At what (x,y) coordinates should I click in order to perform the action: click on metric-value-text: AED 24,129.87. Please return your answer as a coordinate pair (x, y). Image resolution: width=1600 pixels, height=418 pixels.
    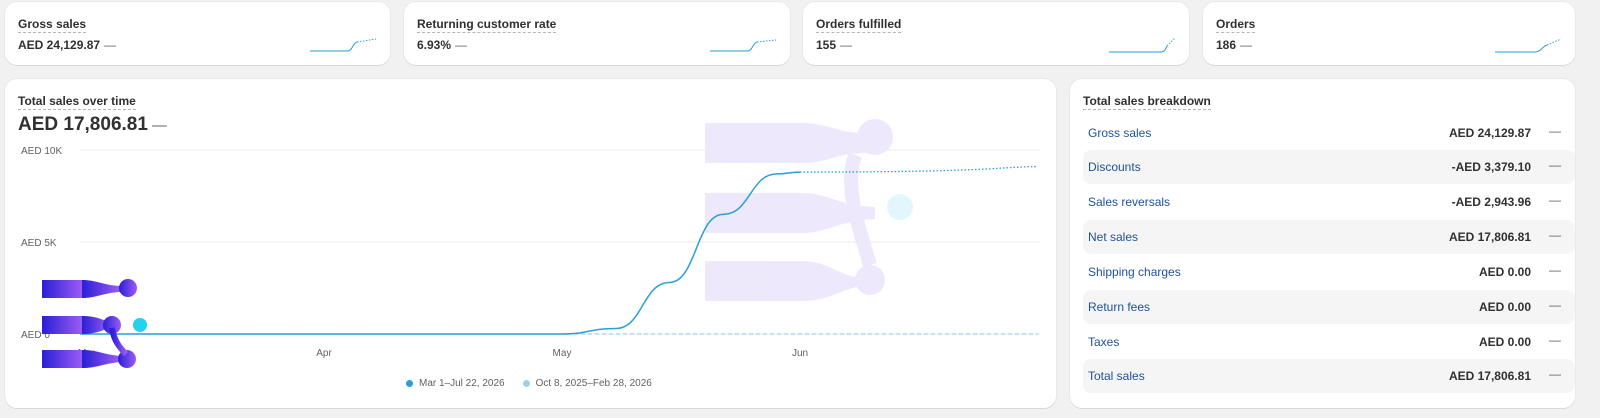
    Looking at the image, I should click on (59, 45).